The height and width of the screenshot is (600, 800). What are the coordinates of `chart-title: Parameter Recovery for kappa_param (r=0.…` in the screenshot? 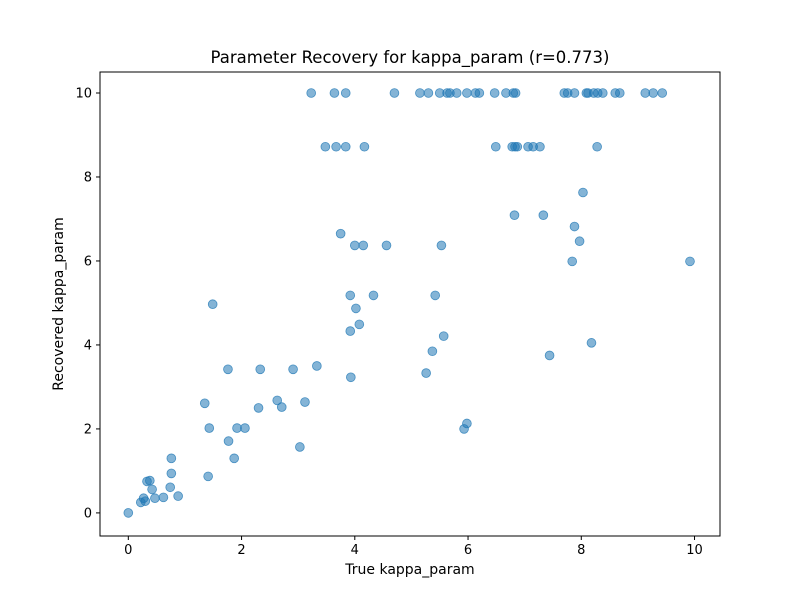 It's located at (410, 58).